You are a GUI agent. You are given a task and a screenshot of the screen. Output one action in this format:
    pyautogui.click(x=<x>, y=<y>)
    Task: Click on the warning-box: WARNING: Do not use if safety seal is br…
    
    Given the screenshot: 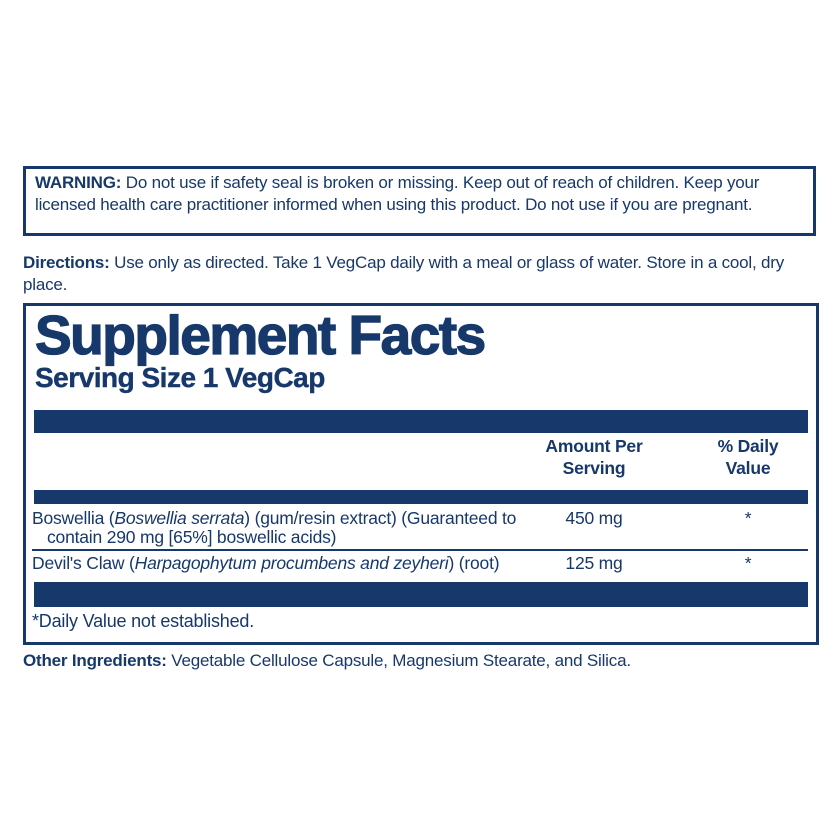 What is the action you would take?
    pyautogui.click(x=419, y=201)
    